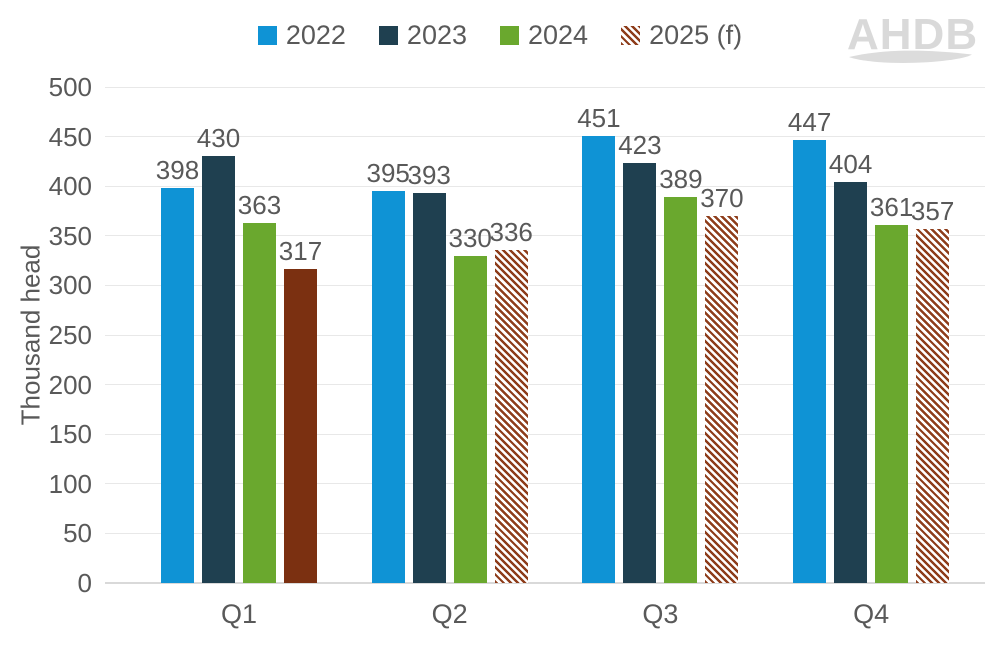 This screenshot has width=1000, height=645. I want to click on bar-value-label: 451, so click(599, 117).